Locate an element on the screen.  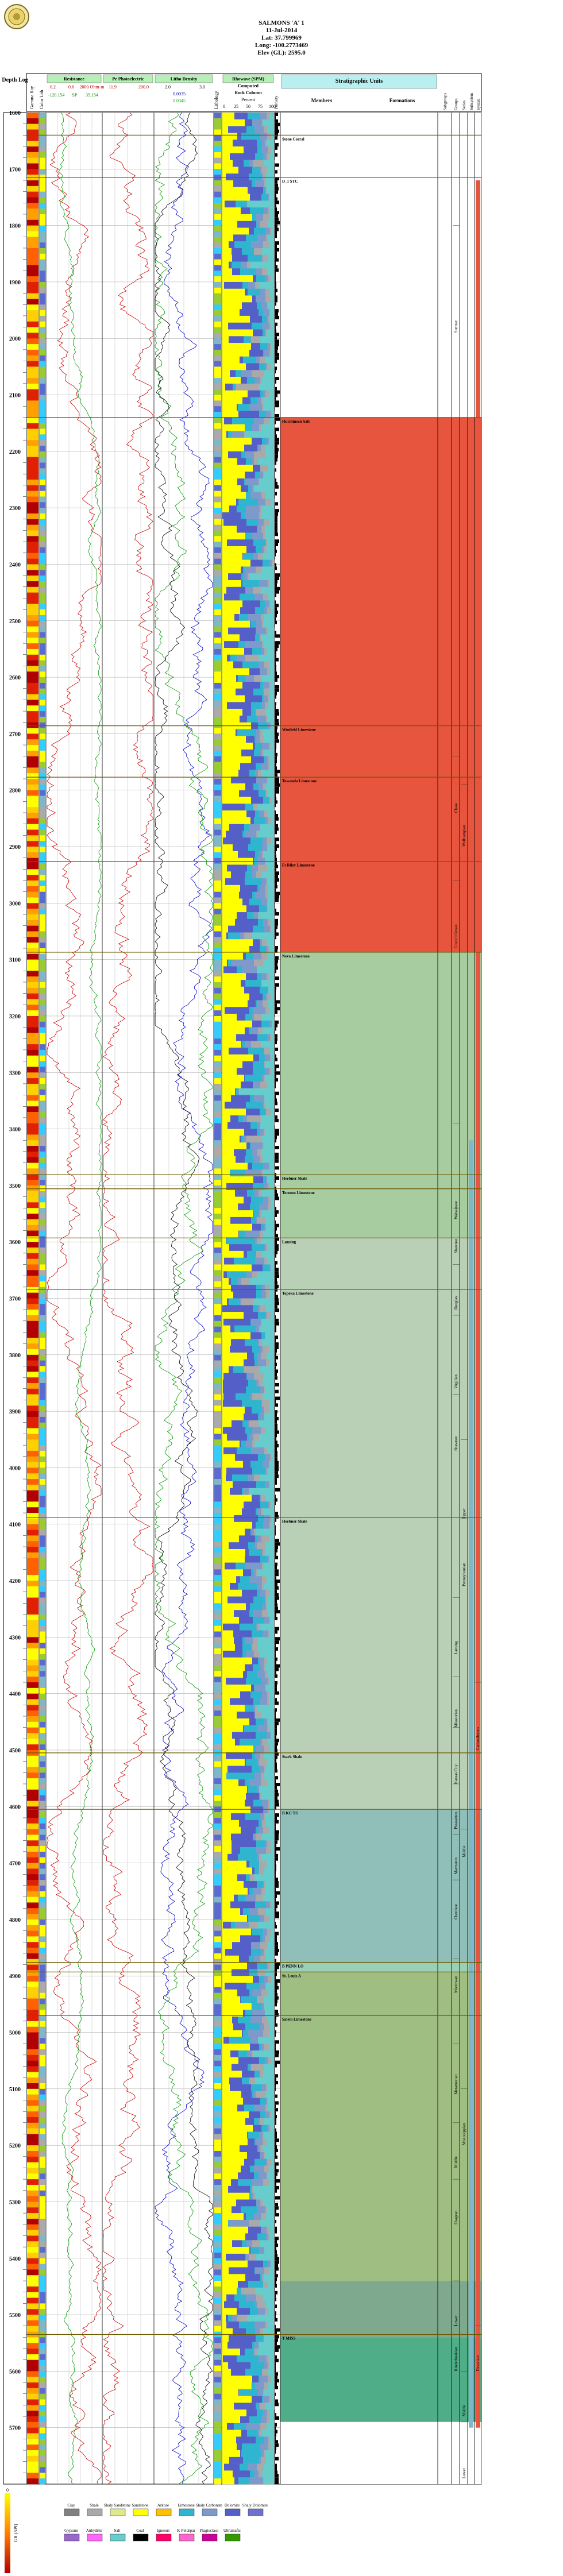
system-band is located at coordinates (478, 1304).